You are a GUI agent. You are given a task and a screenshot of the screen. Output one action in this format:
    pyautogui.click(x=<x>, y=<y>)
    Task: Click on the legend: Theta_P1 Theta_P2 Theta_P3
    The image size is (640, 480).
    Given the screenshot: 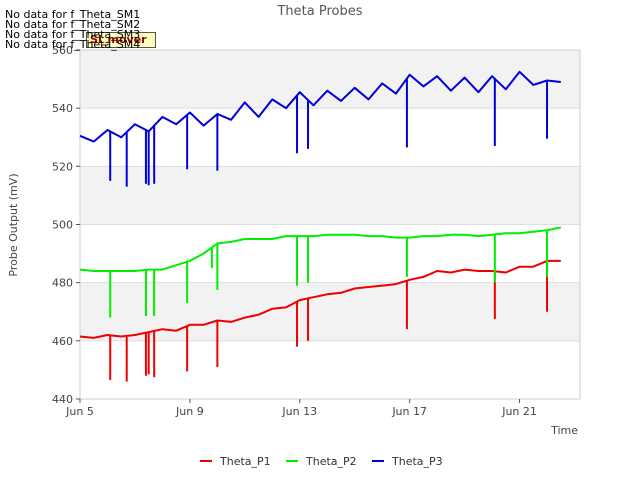 What is the action you would take?
    pyautogui.click(x=321, y=461)
    